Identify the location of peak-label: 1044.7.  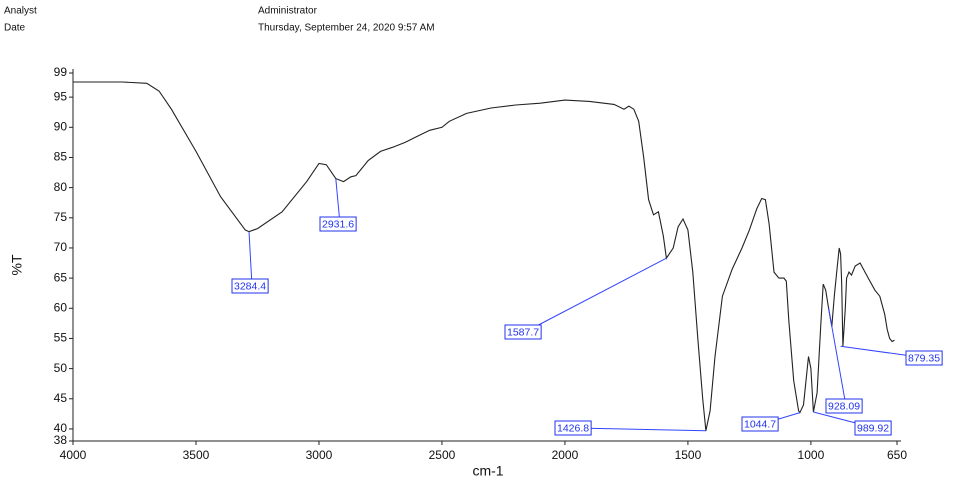
(760, 424).